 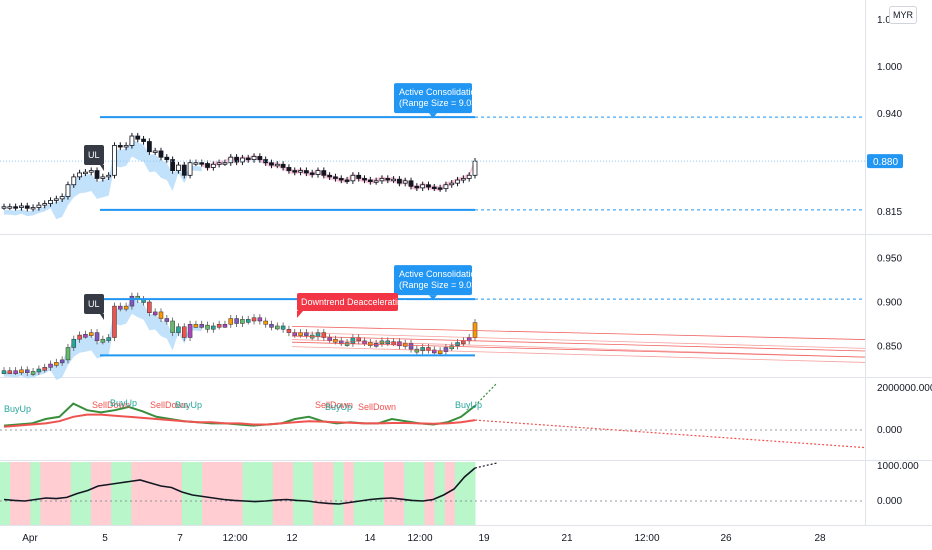 I want to click on x-tick-label: 19, so click(x=484, y=538).